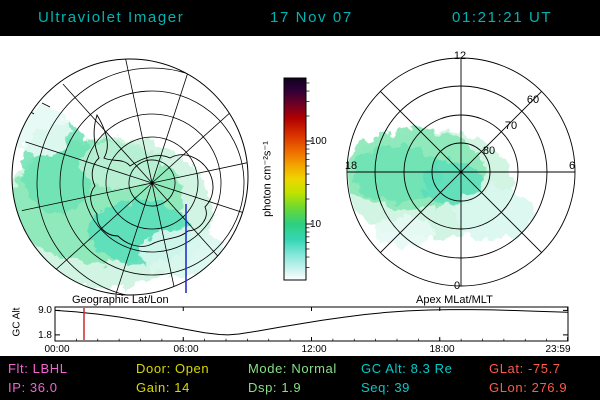 This screenshot has width=600, height=400. I want to click on colorbar-tick-100: 100, so click(318, 141).